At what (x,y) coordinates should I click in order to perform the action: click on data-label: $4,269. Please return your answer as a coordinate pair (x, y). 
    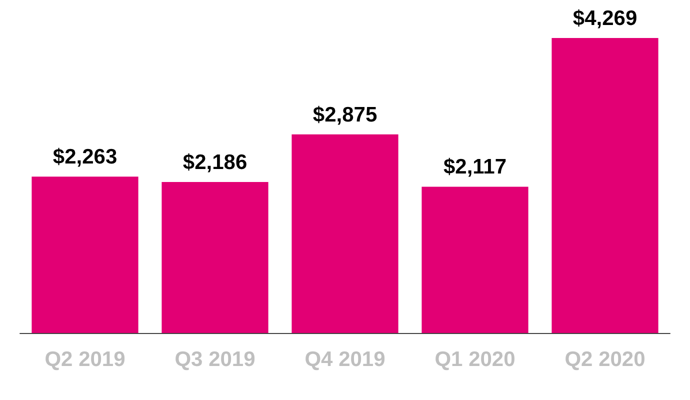
    Looking at the image, I should click on (605, 18).